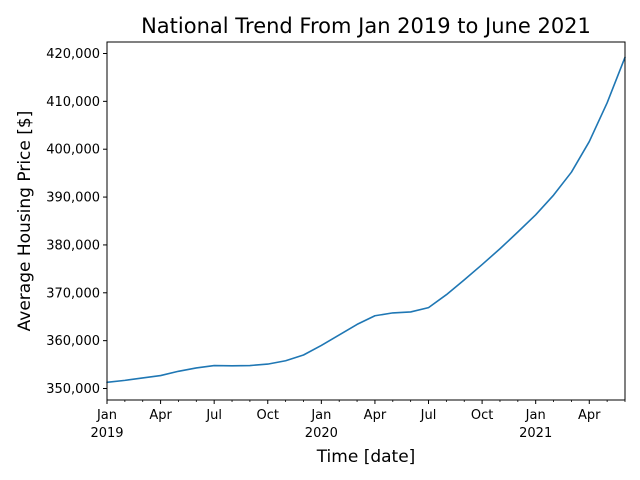  Describe the element at coordinates (73, 245) in the screenshot. I see `y-tick-label: 380,000` at that location.